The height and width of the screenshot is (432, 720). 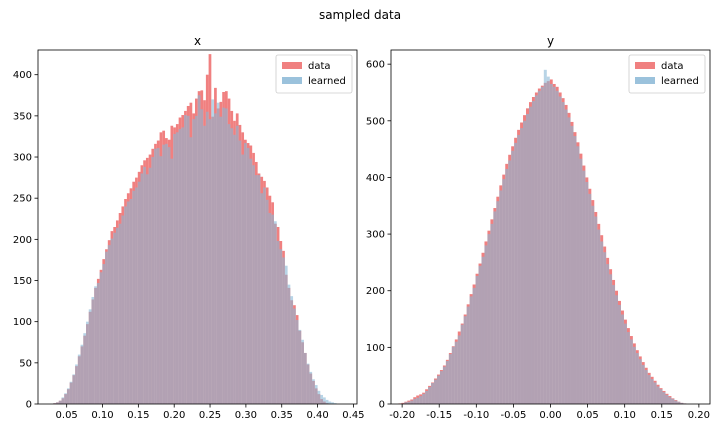 I want to click on y-tick-label-y: 100, so click(x=375, y=348).